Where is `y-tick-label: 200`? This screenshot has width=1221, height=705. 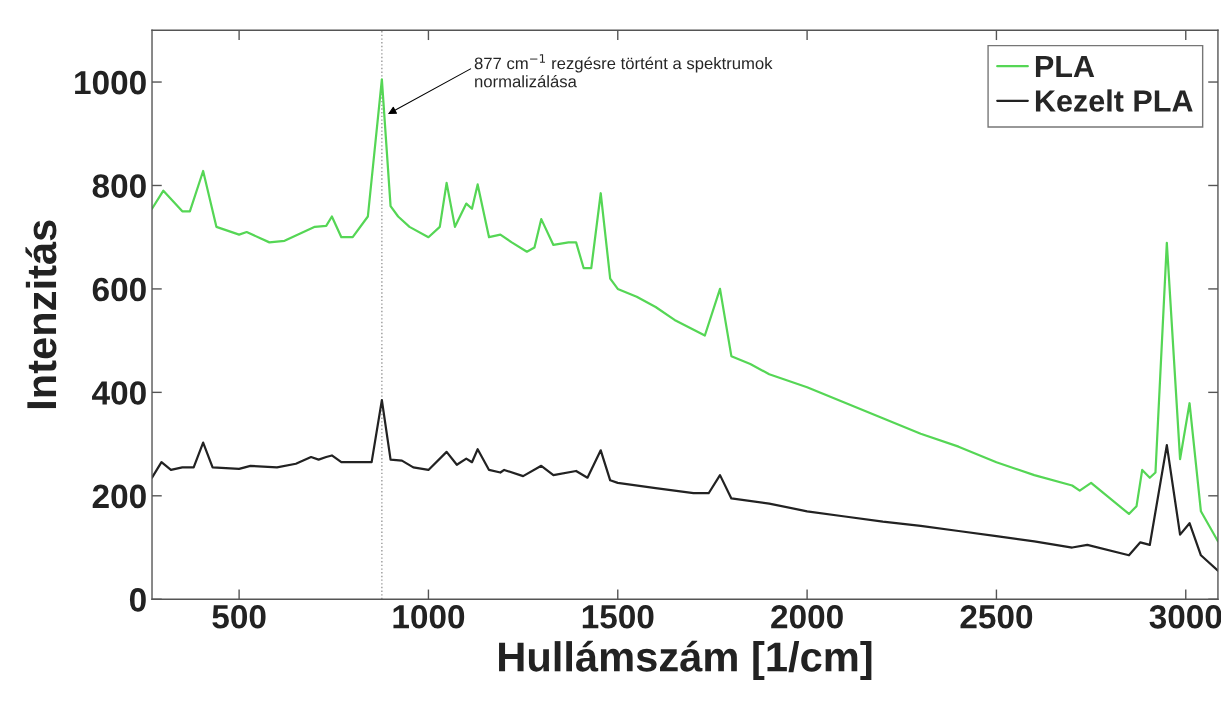
y-tick-label: 200 is located at coordinates (119, 496).